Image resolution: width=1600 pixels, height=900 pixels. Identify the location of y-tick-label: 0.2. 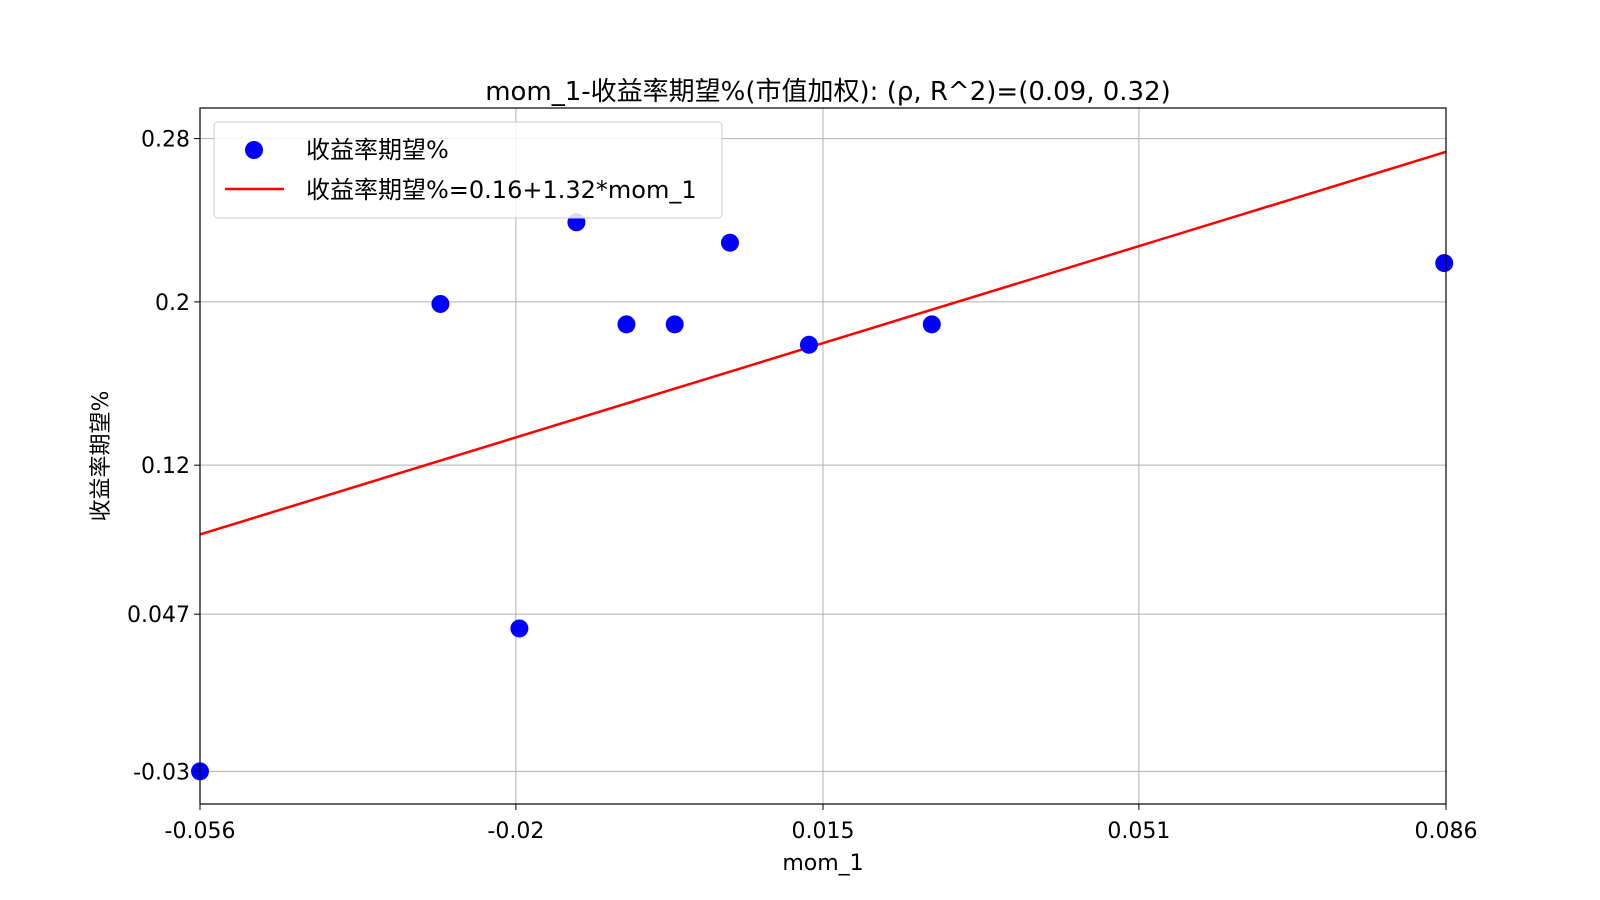
(172, 303).